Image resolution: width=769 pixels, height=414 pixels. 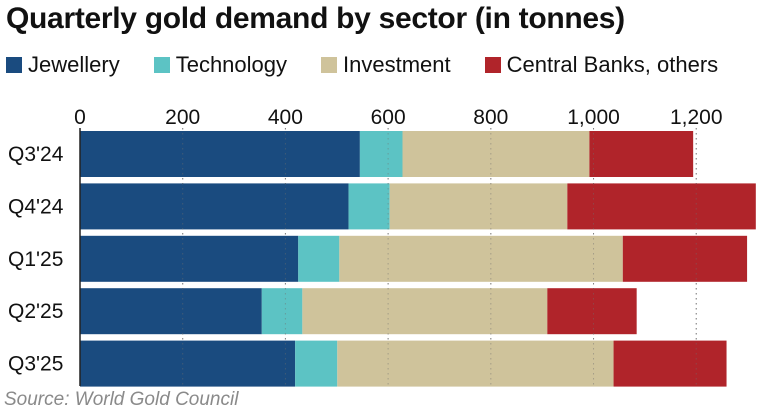 What do you see at coordinates (182, 117) in the screenshot?
I see `x-tick-label: 200` at bounding box center [182, 117].